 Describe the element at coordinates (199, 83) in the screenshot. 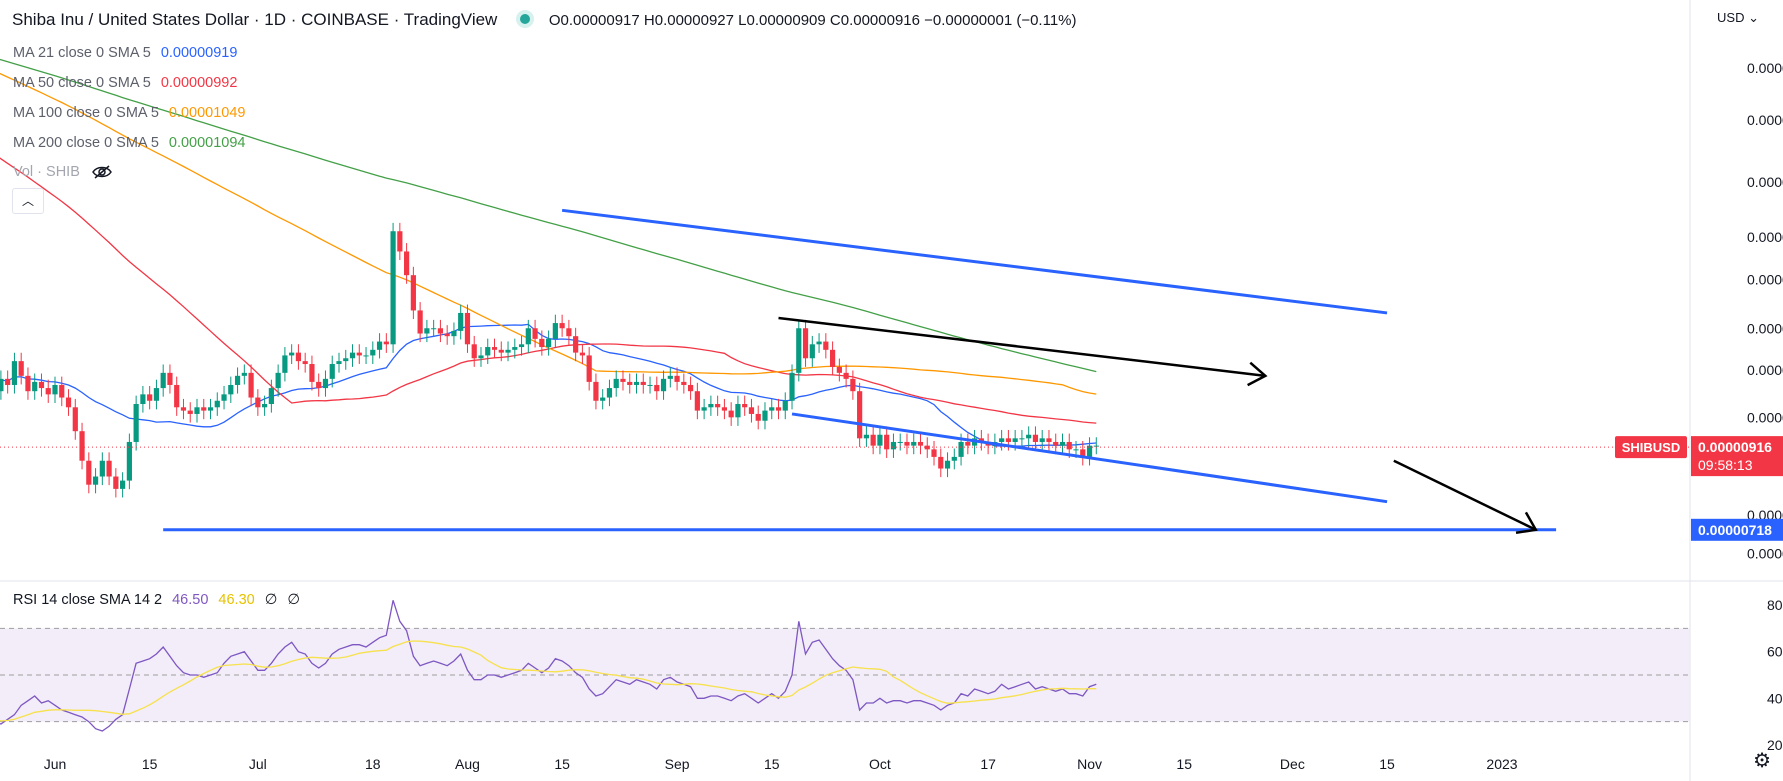

I see `indicator-value: 0.00000992` at that location.